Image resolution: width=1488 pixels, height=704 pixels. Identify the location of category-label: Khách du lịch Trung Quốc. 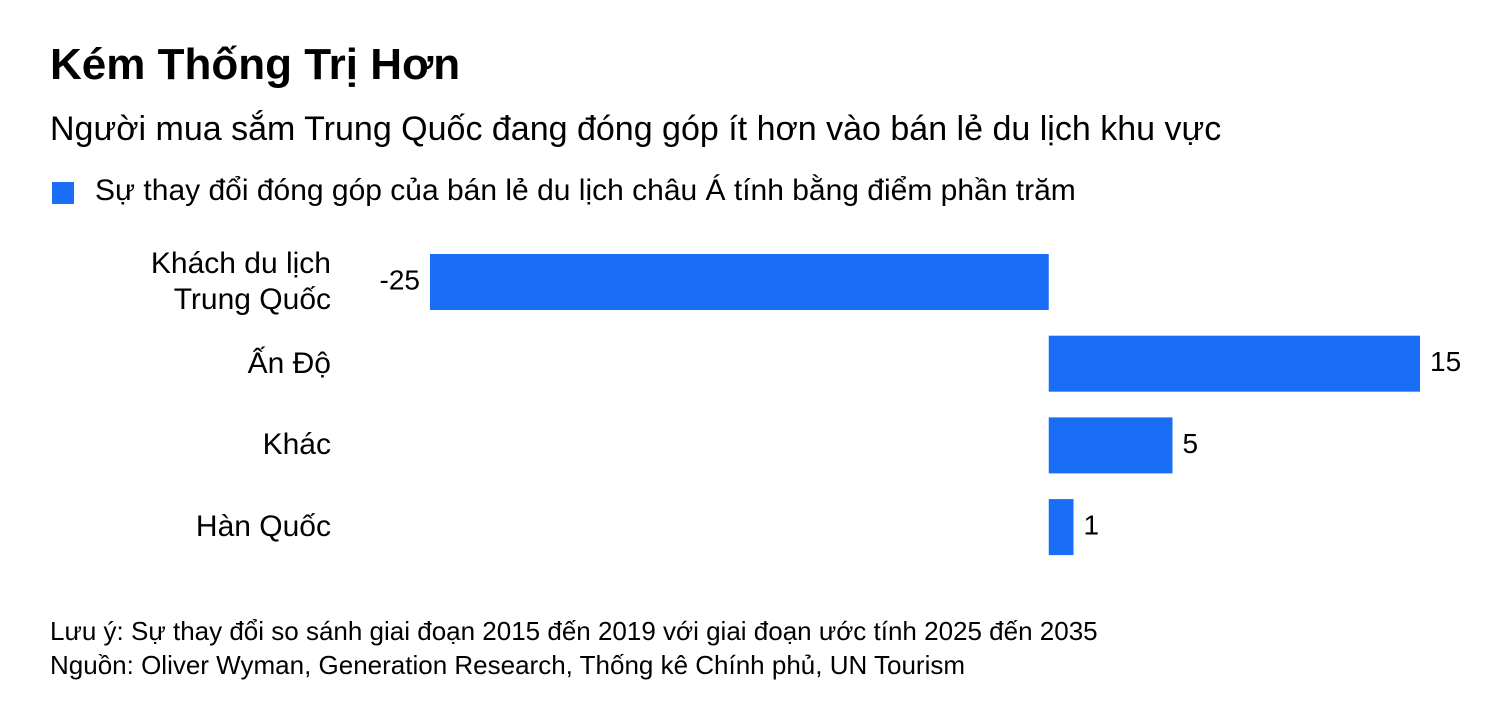
(240, 281).